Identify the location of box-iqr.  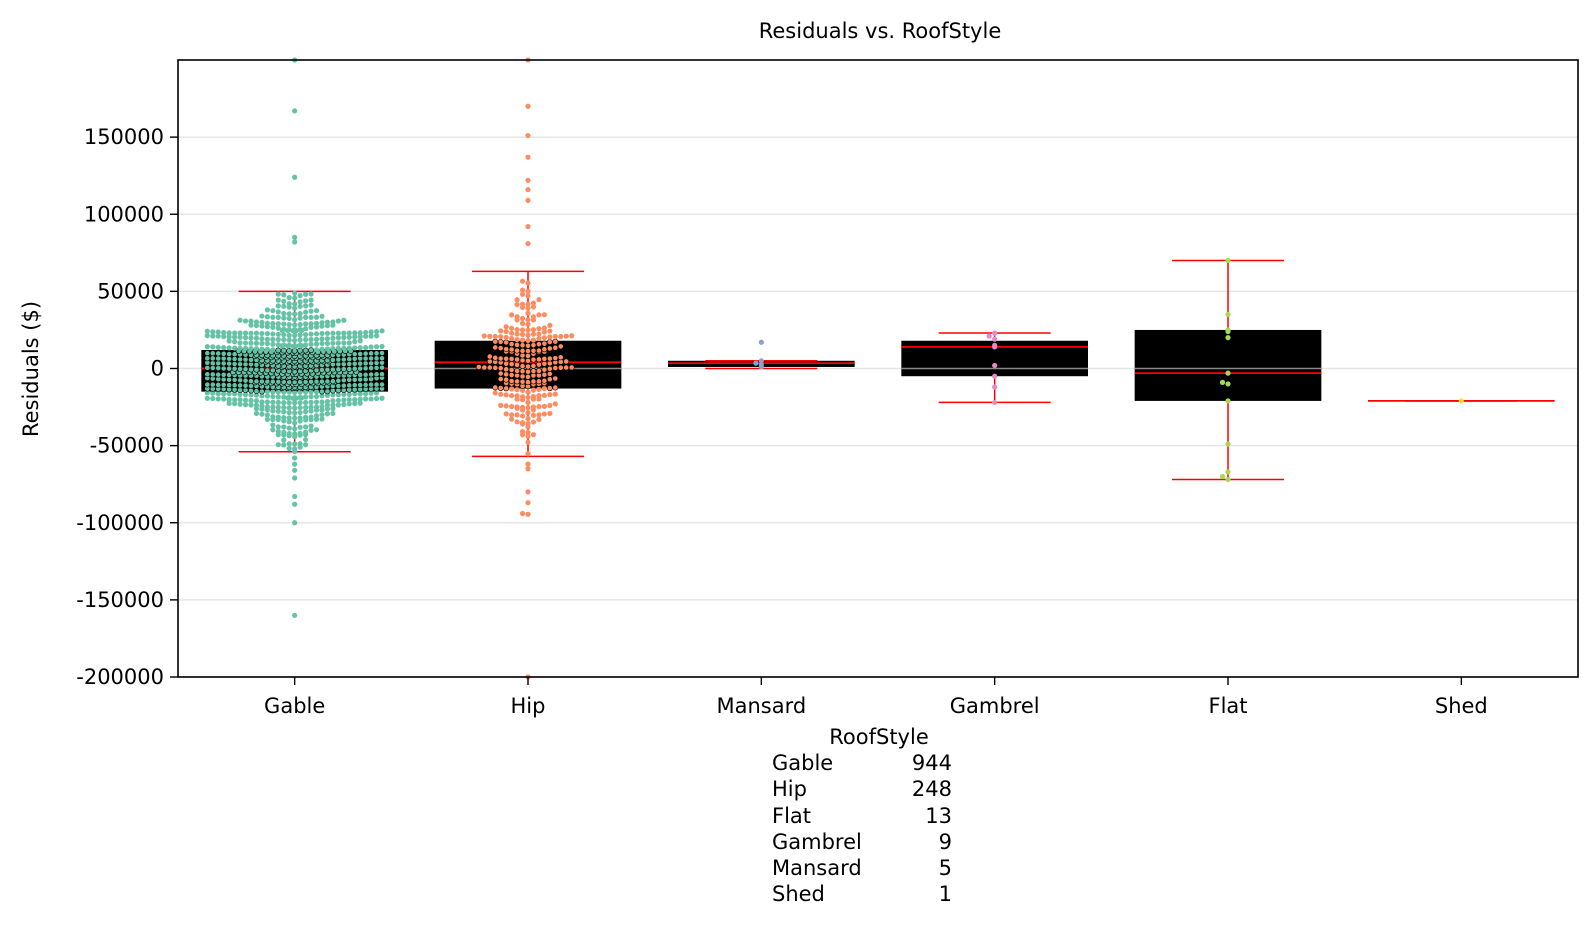
(1228, 365).